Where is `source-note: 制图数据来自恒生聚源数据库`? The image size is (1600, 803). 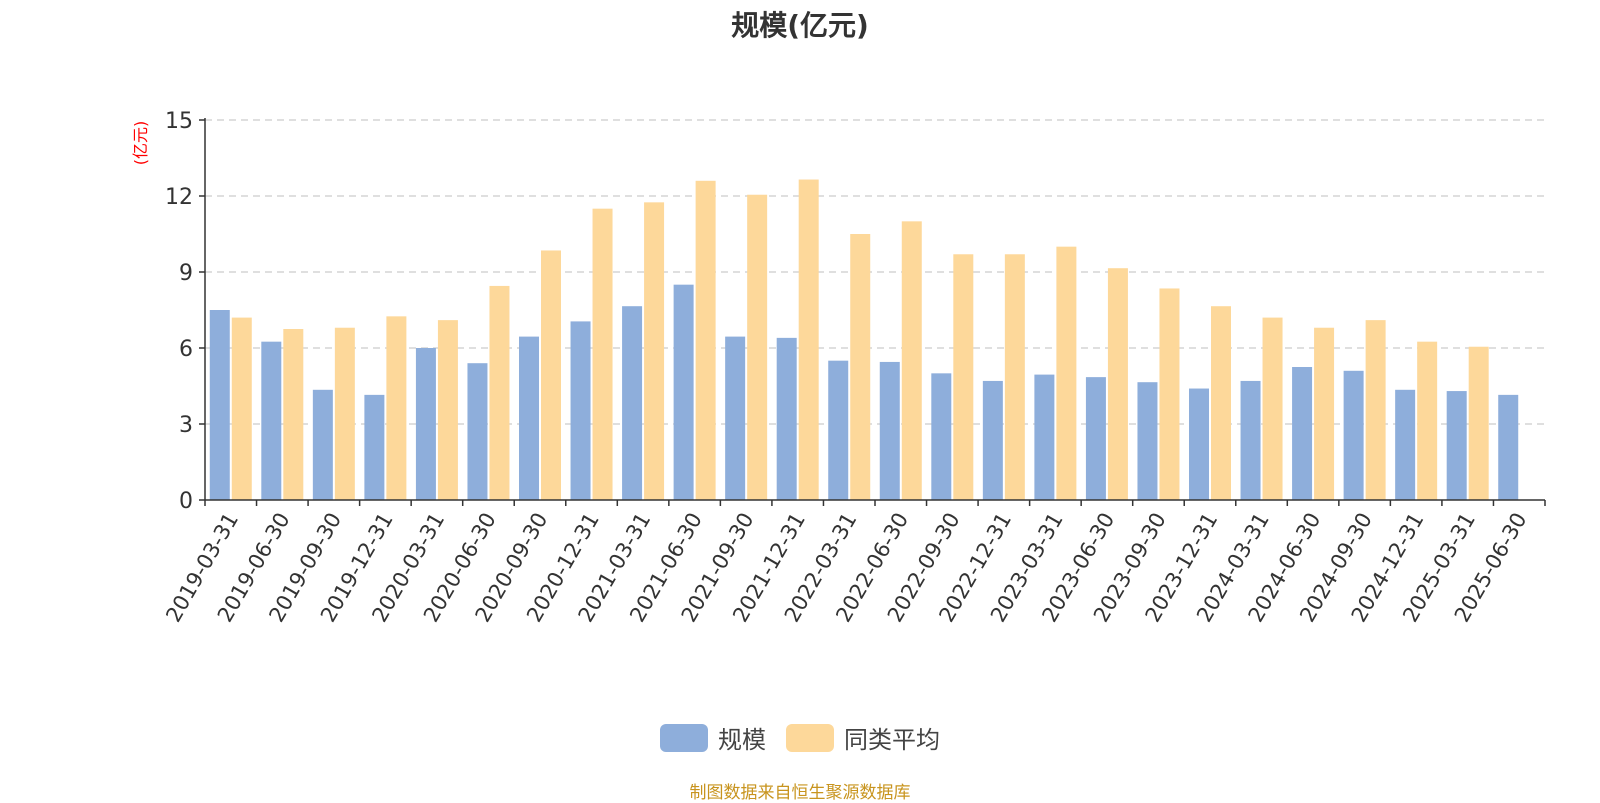 source-note: 制图数据来自恒生聚源数据库 is located at coordinates (800, 793).